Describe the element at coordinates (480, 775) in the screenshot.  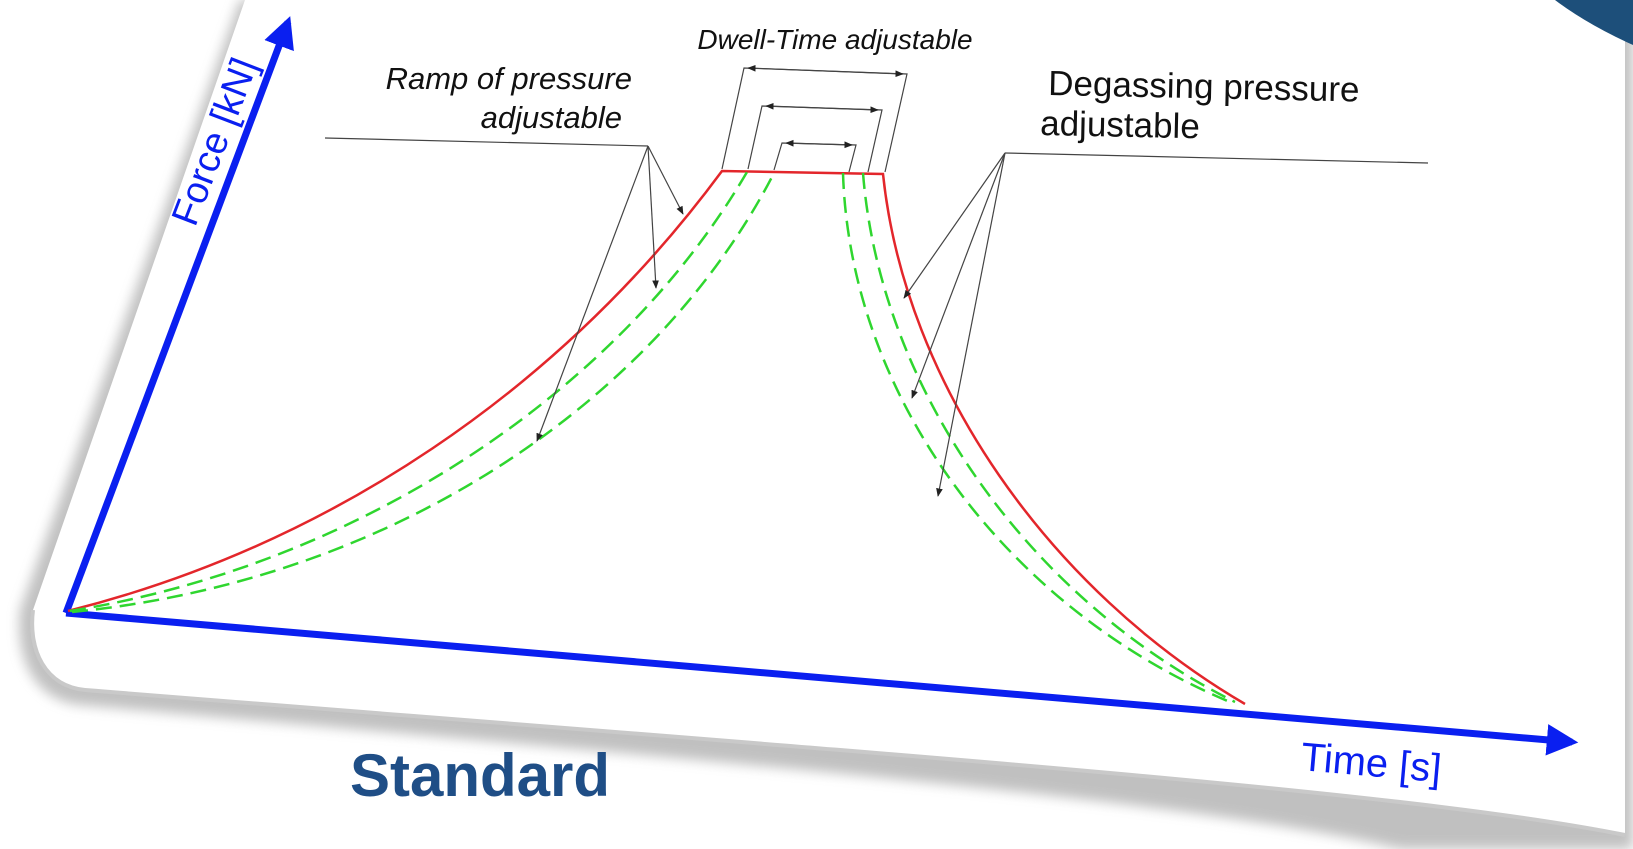
I see `caption-standard: Standard` at that location.